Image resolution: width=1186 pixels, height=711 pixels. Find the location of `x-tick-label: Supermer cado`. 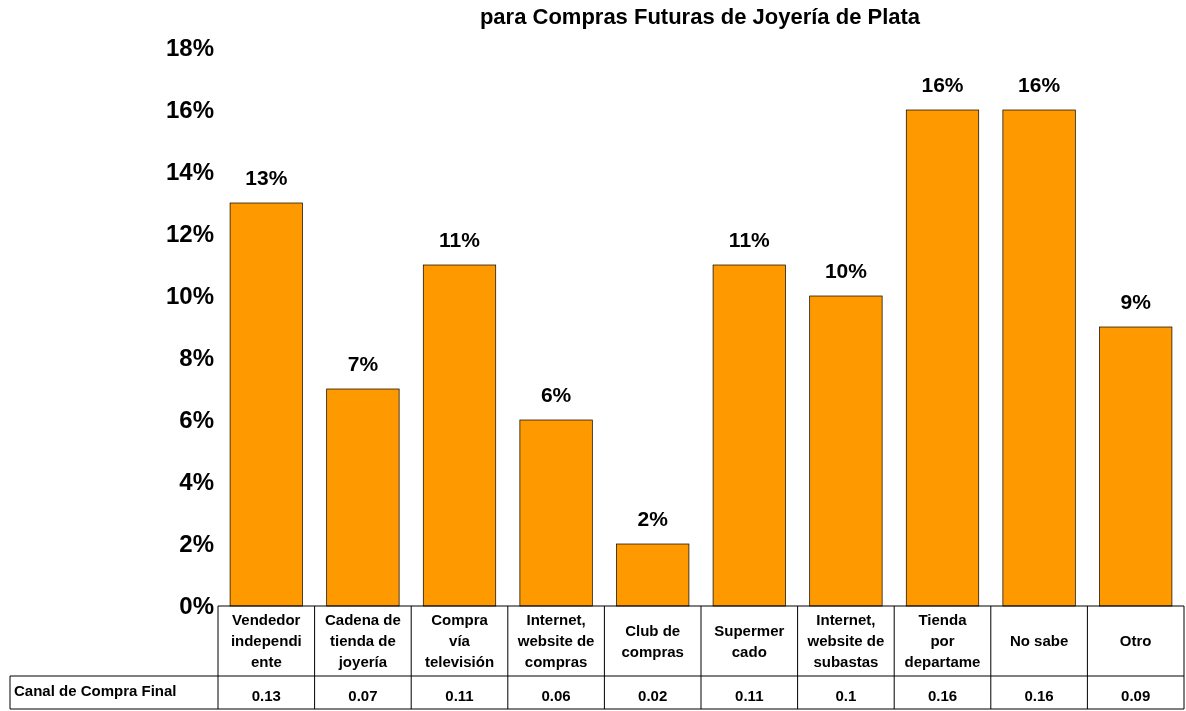

x-tick-label: Supermer cado is located at coordinates (749, 640).